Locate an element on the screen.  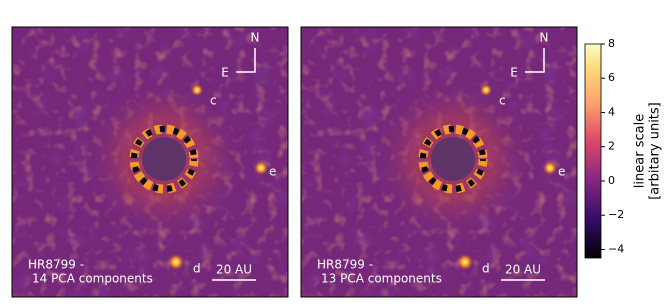
colorbar-tick-label: −4 is located at coordinates (616, 248).